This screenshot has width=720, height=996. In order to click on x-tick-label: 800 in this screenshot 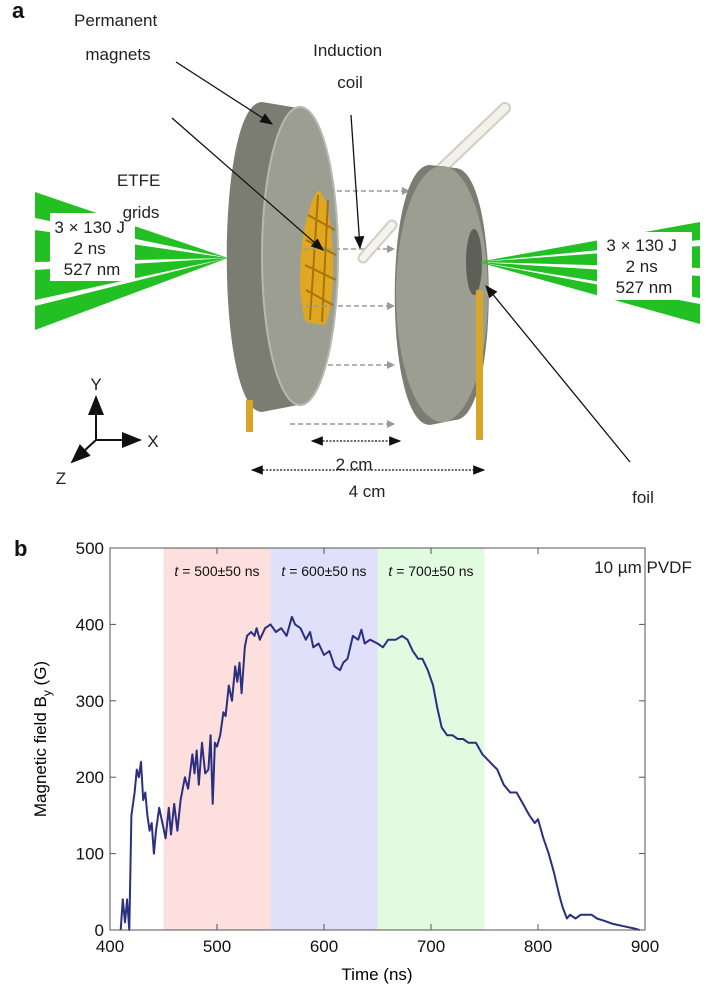, I will do `click(538, 946)`.